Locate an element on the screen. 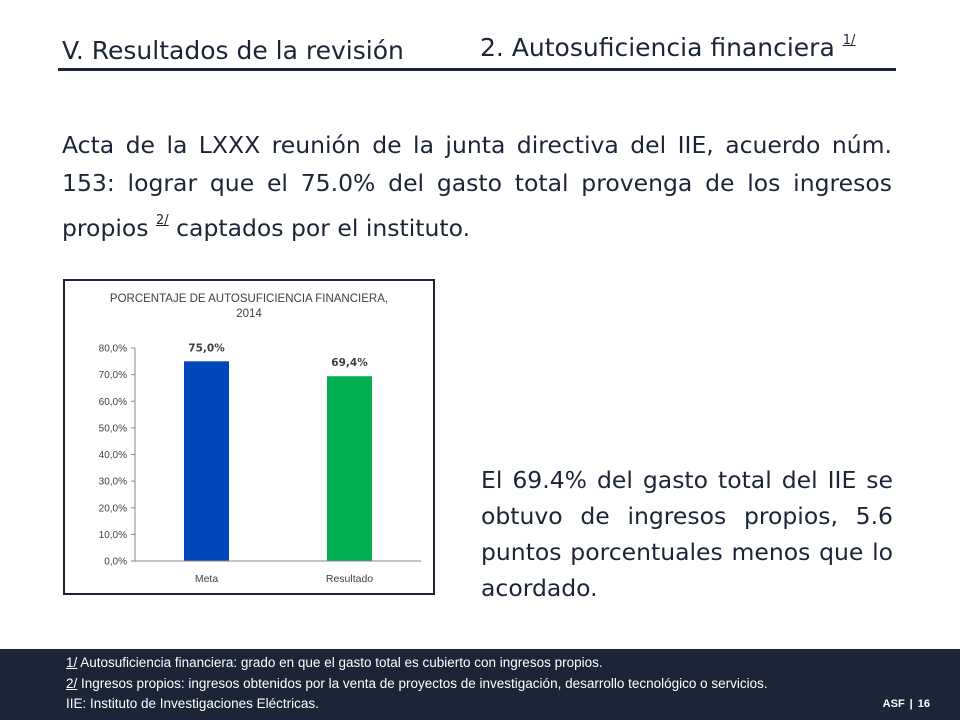 Image resolution: width=960 pixels, height=720 pixels. subsection-note-mark: 1/ is located at coordinates (849, 40).